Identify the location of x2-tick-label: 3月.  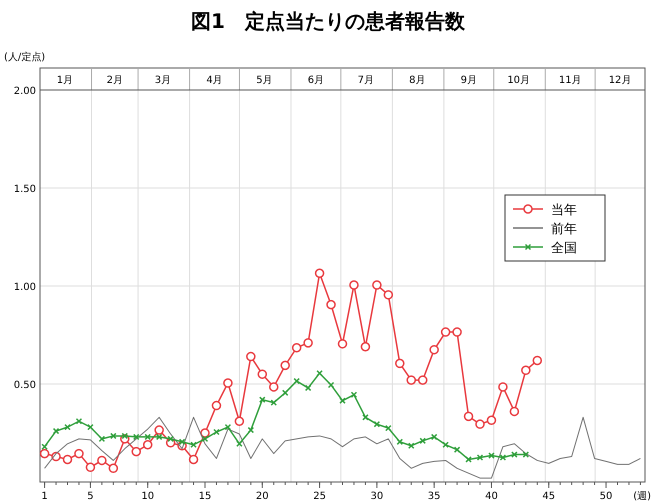
(163, 80).